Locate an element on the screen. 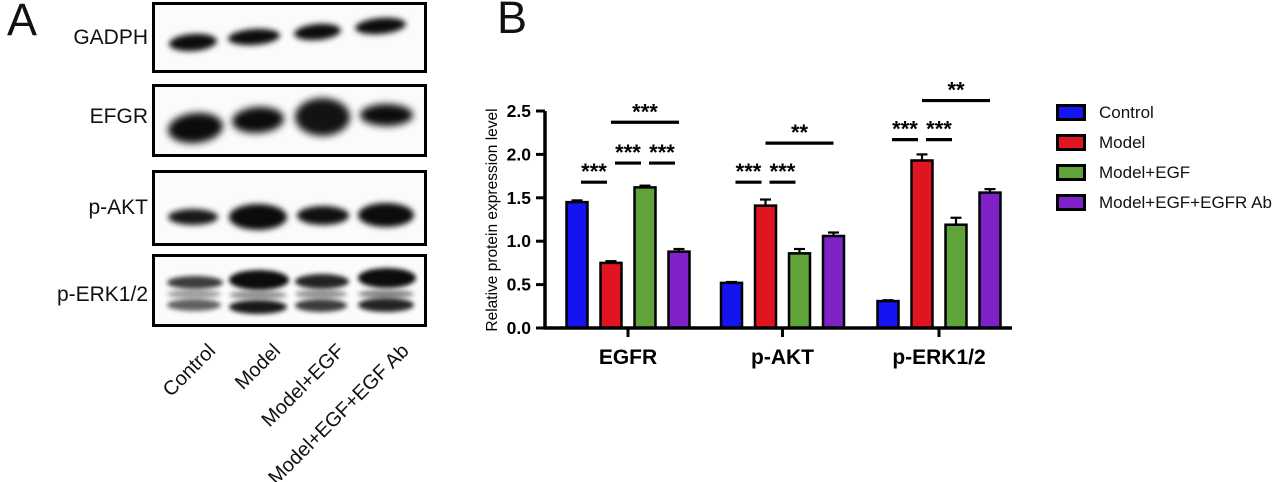 The width and height of the screenshot is (1280, 482). legend-row: Model is located at coordinates (1164, 142).